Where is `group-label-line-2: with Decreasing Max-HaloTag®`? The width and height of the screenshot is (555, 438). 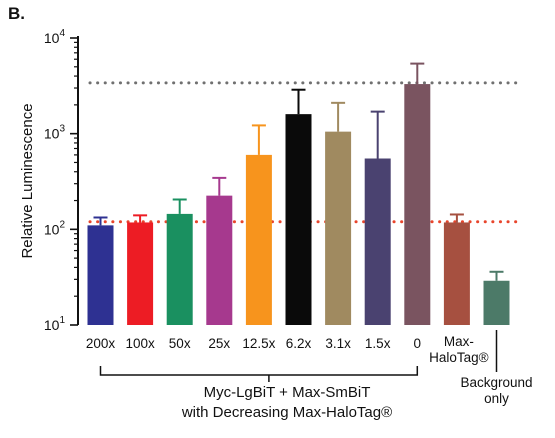 group-label-line-2: with Decreasing Max-HaloTag® is located at coordinates (286, 412).